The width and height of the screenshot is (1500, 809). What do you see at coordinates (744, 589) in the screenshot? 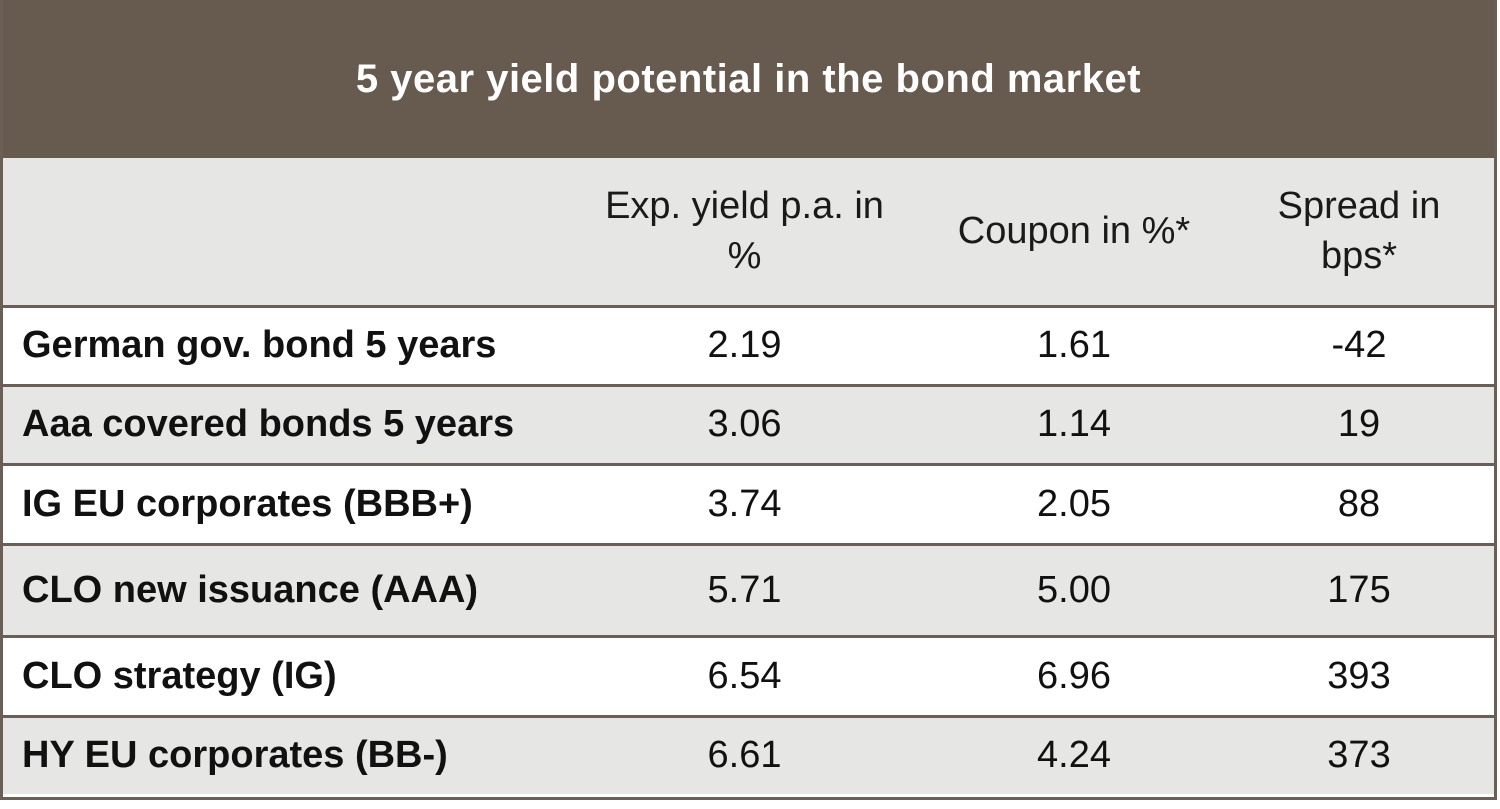
I see `exp-yield-cell: 5.71` at bounding box center [744, 589].